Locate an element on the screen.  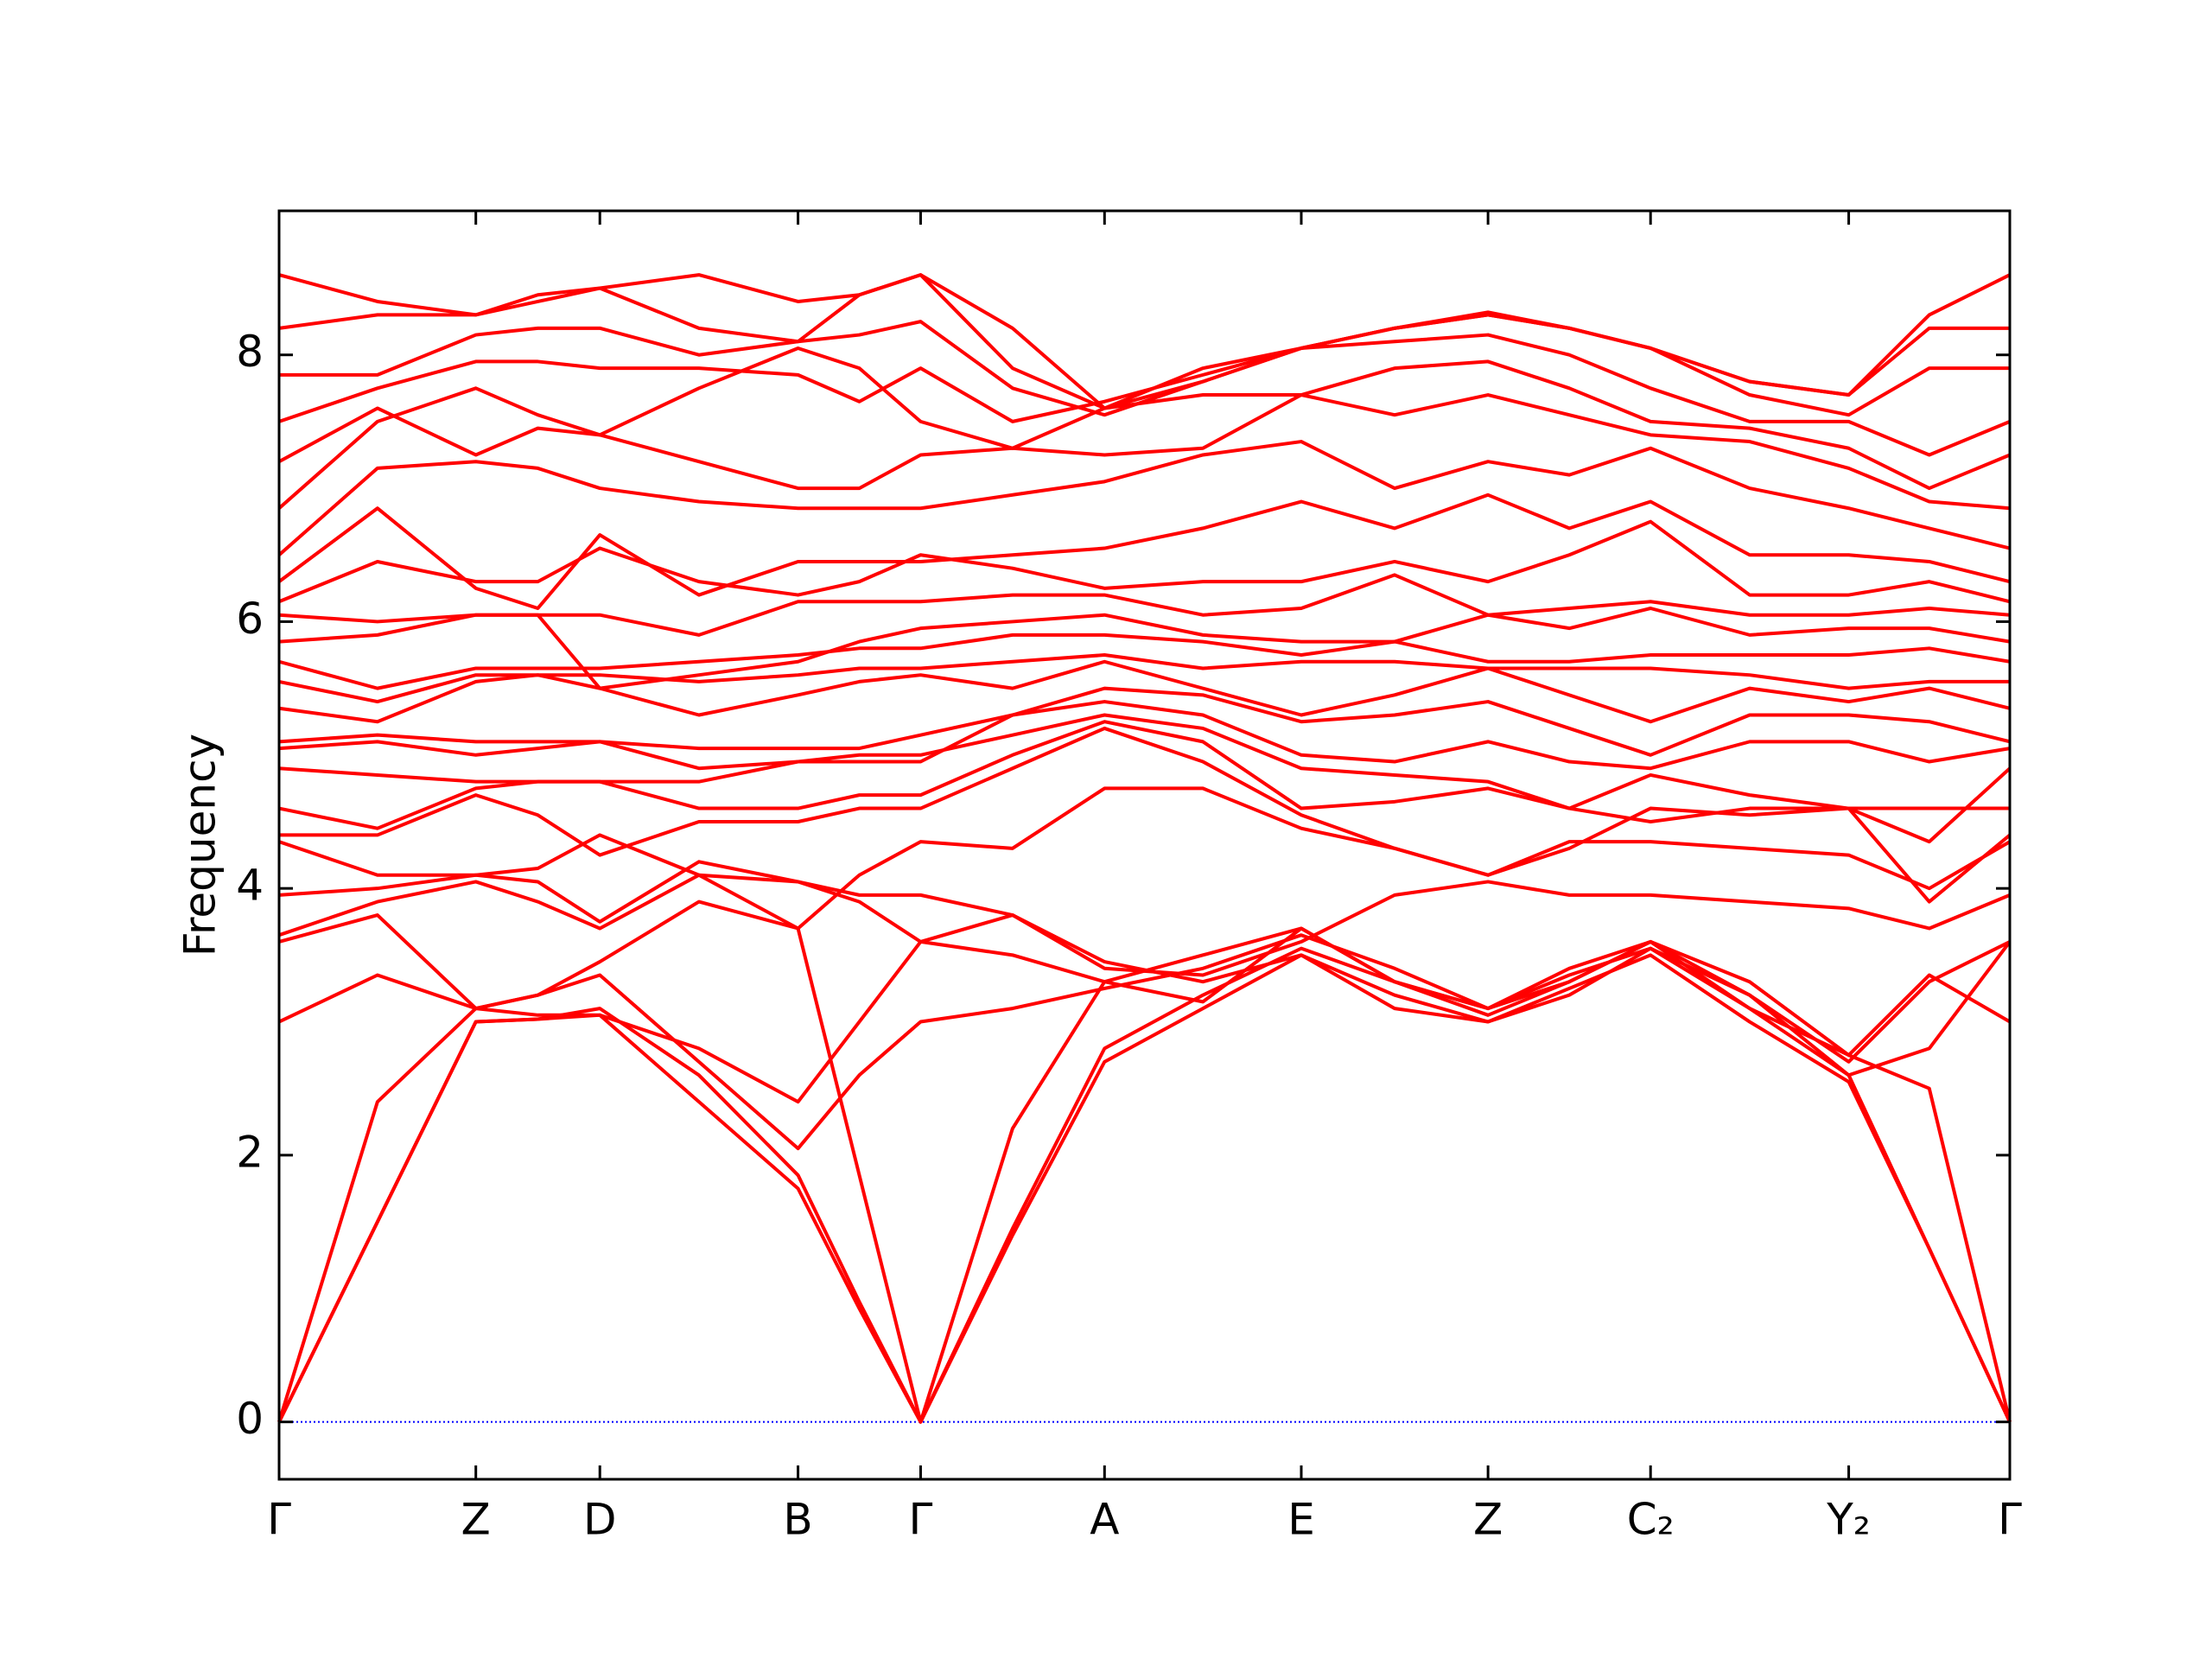
y-tick-label: 6 is located at coordinates (250, 619).